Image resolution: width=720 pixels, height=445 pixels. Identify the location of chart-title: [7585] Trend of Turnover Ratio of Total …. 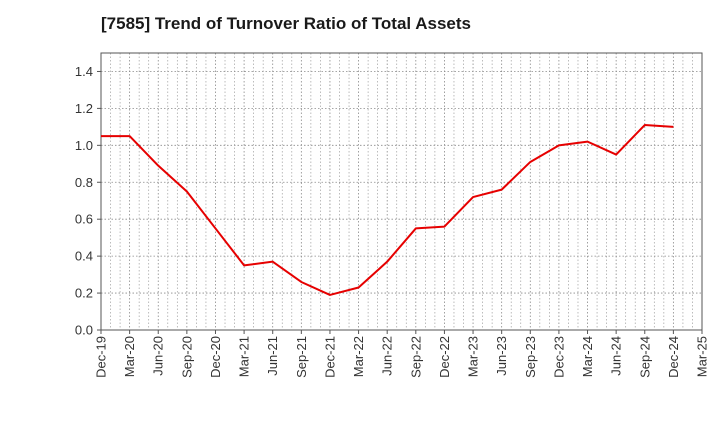
(286, 23).